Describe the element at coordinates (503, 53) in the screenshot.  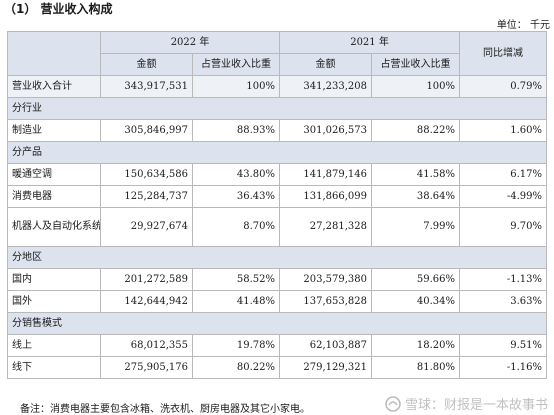
I see `header-yoy: 同比增减` at that location.